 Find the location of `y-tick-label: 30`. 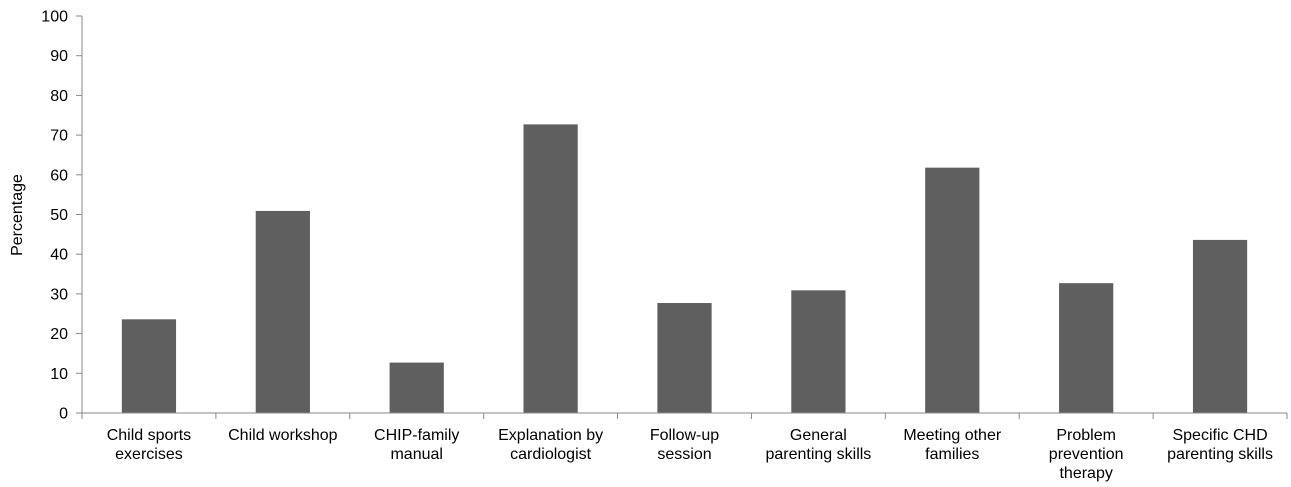

y-tick-label: 30 is located at coordinates (59, 294).